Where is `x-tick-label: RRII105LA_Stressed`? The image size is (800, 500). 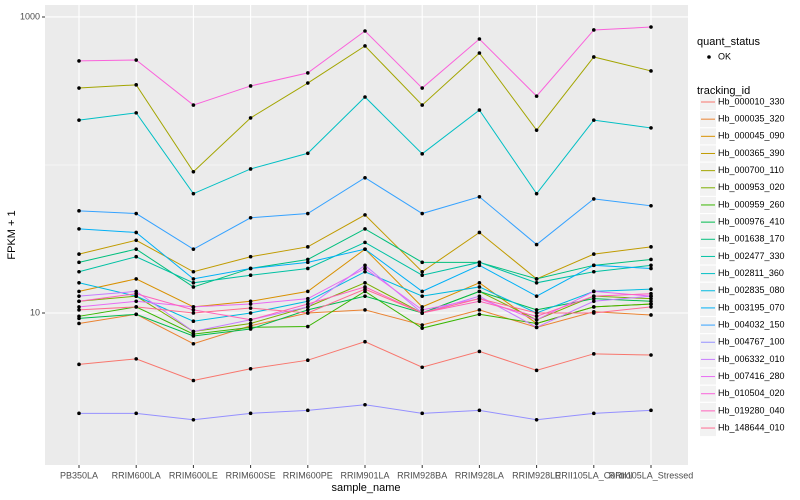
x-tick-label: RRII105LA_Stressed is located at coordinates (651, 475).